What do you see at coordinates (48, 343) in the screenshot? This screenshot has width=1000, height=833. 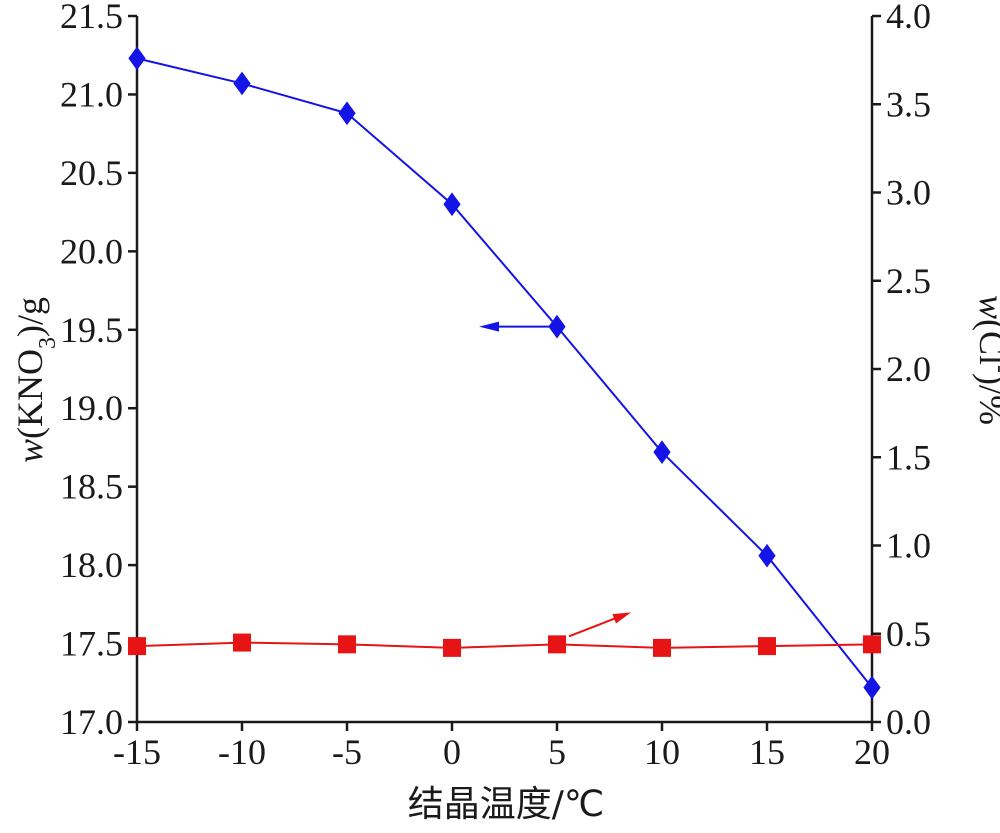 I see `left-y-label-subscript: 3` at bounding box center [48, 343].